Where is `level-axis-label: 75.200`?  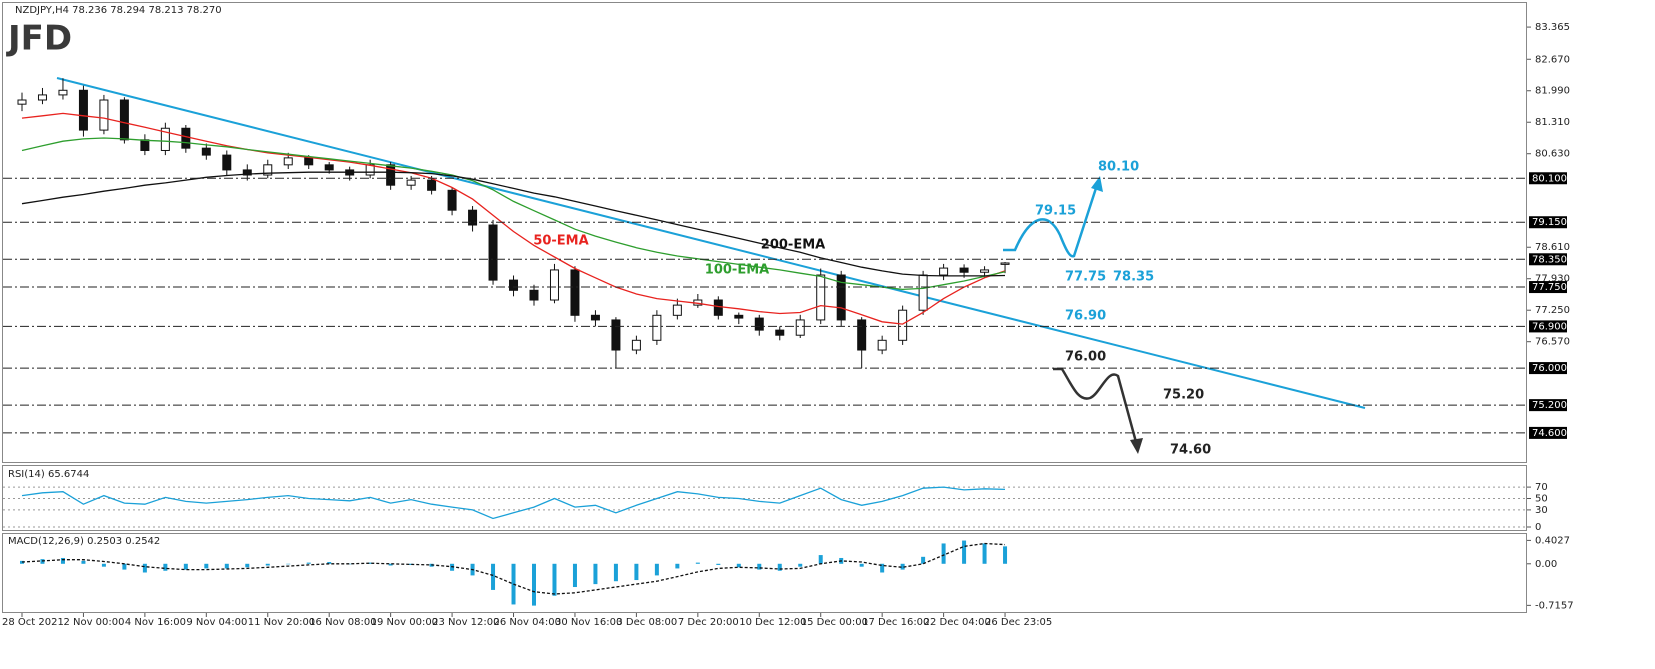
level-axis-label: 75.200 is located at coordinates (1549, 405).